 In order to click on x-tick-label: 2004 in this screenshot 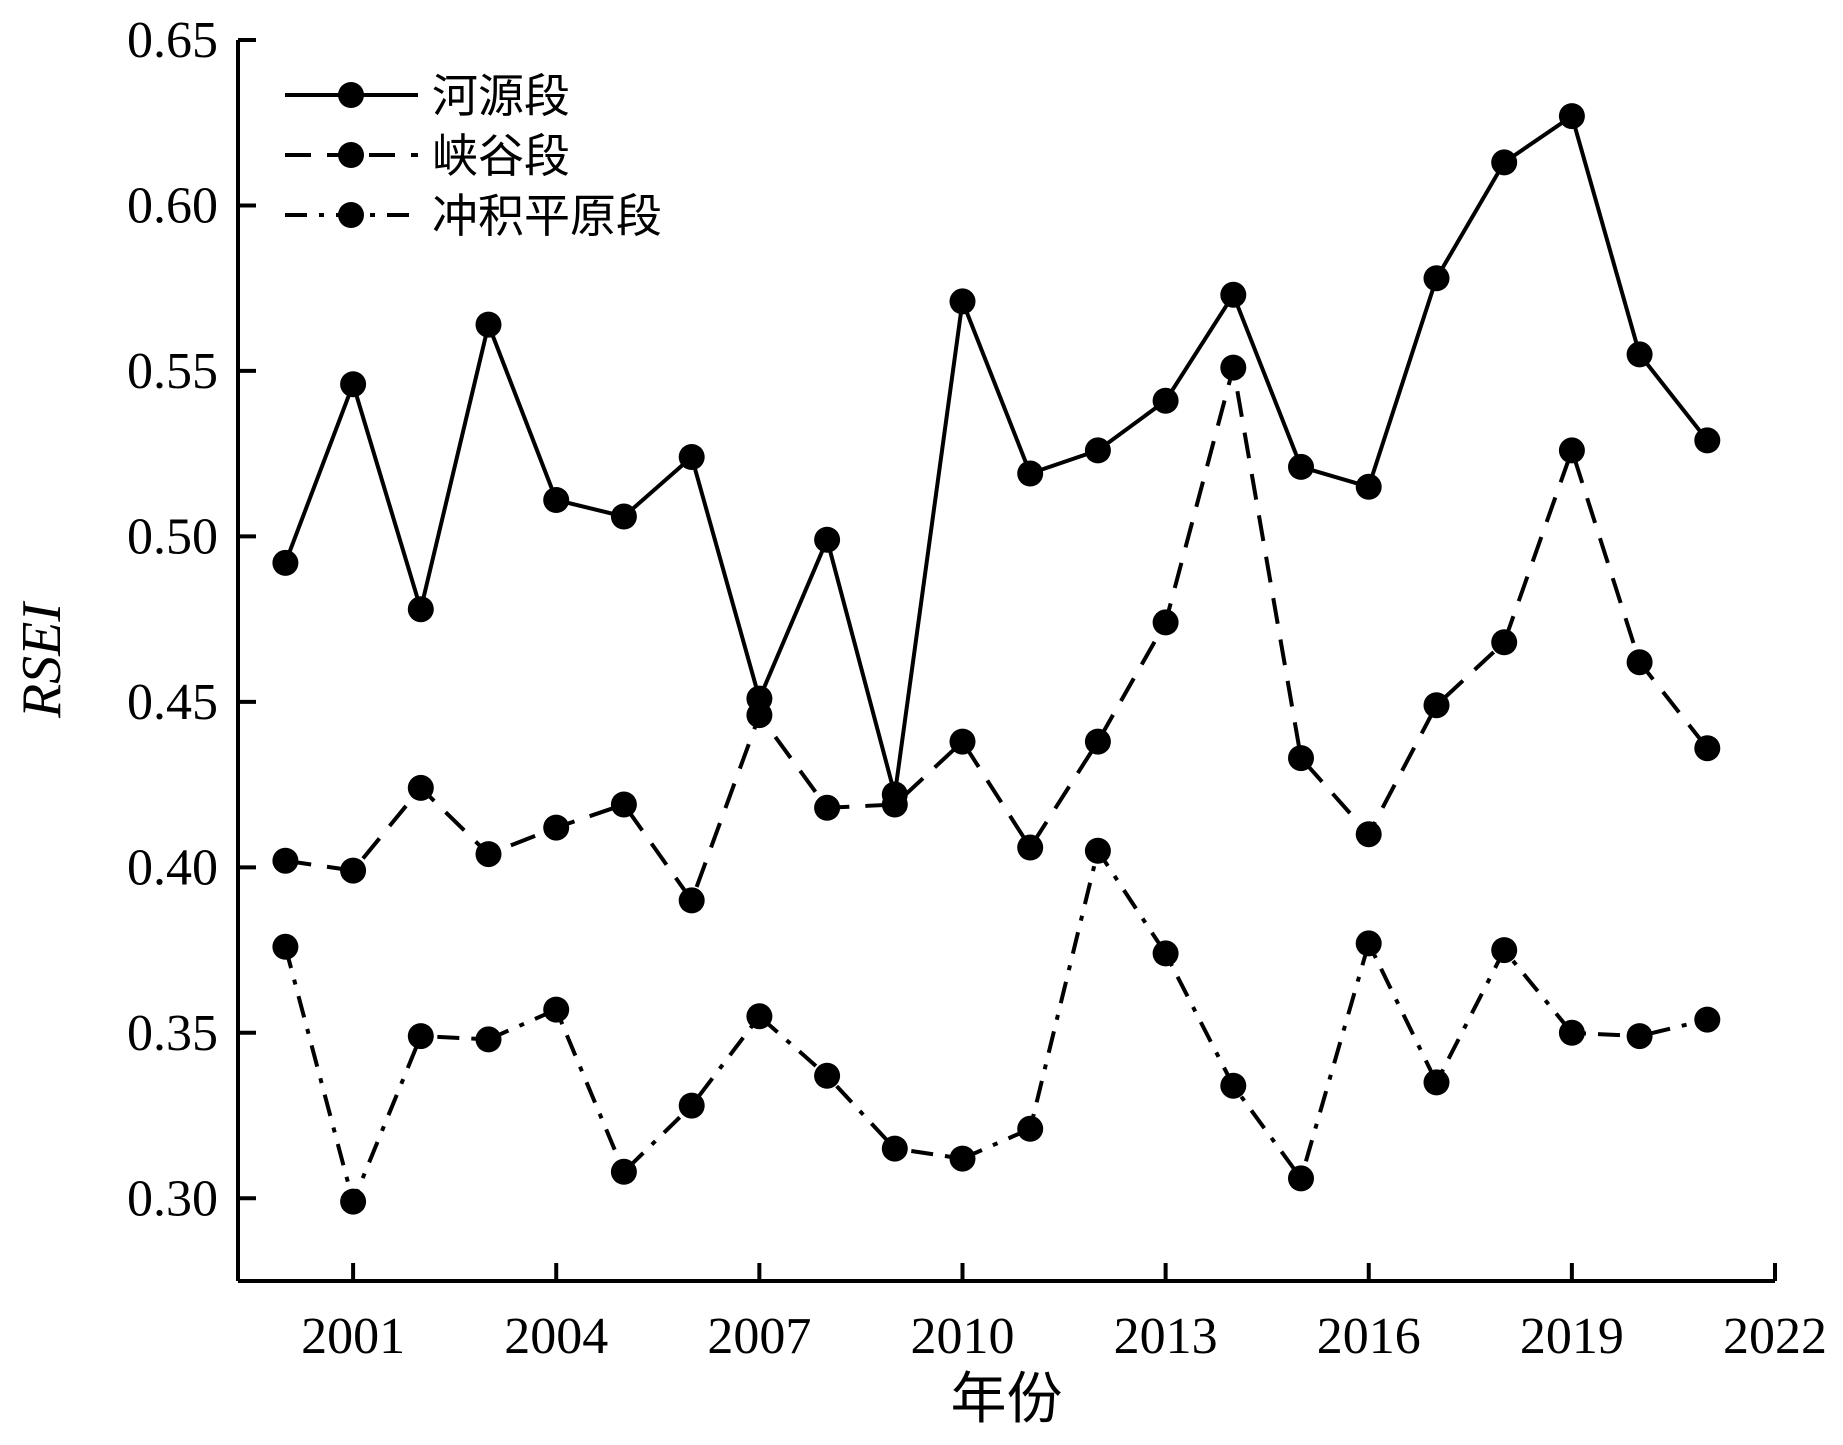, I will do `click(556, 1336)`.